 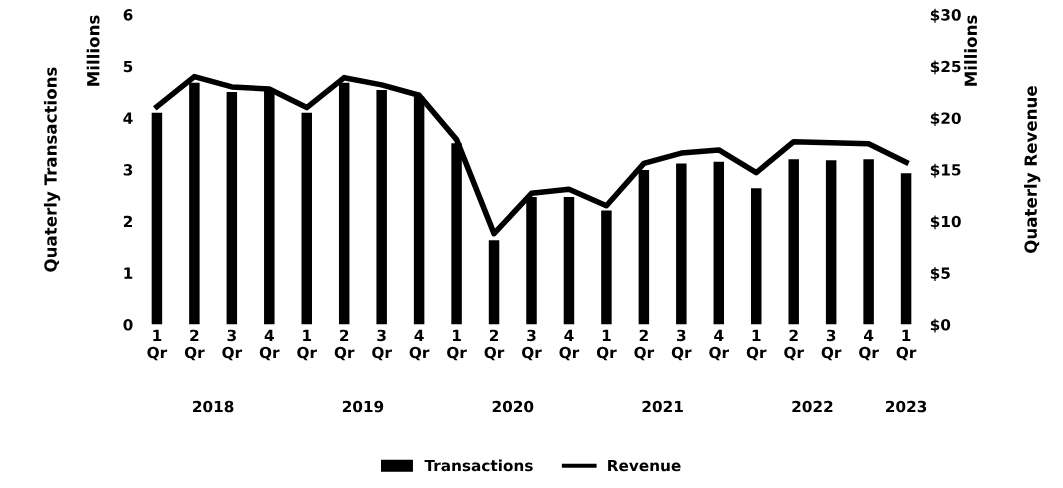 I want to click on y-tick-label: 3, so click(x=128, y=170).